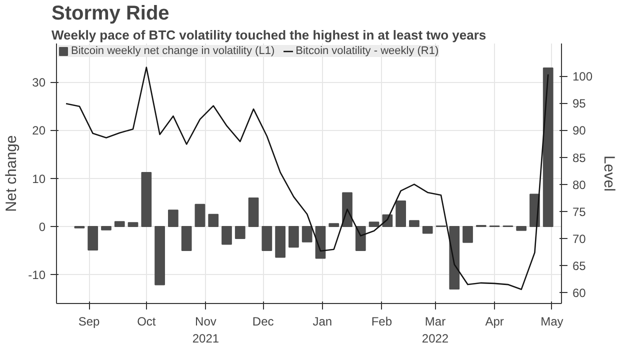 Image resolution: width=620 pixels, height=348 pixels. I want to click on y-tick-label: 20, so click(39, 131).